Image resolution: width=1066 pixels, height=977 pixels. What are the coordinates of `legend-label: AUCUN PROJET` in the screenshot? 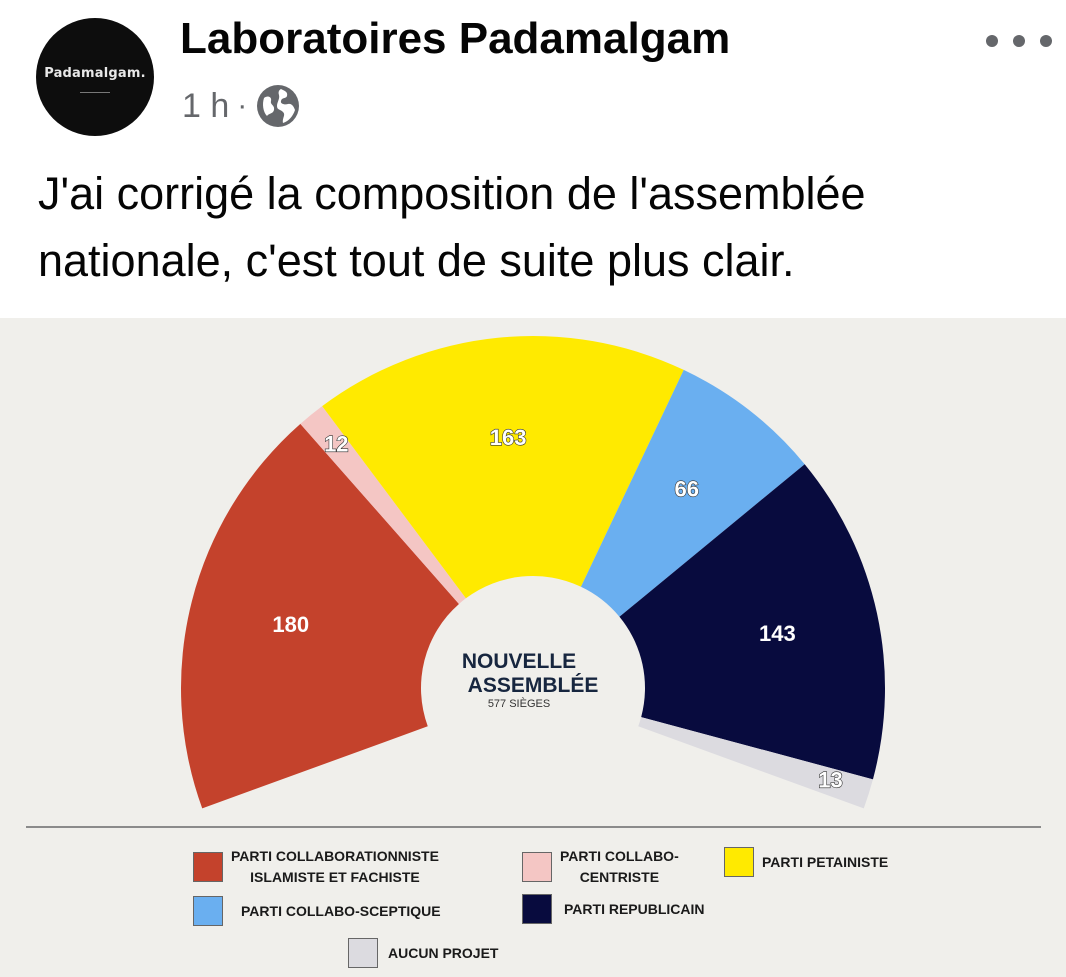 It's located at (443, 952).